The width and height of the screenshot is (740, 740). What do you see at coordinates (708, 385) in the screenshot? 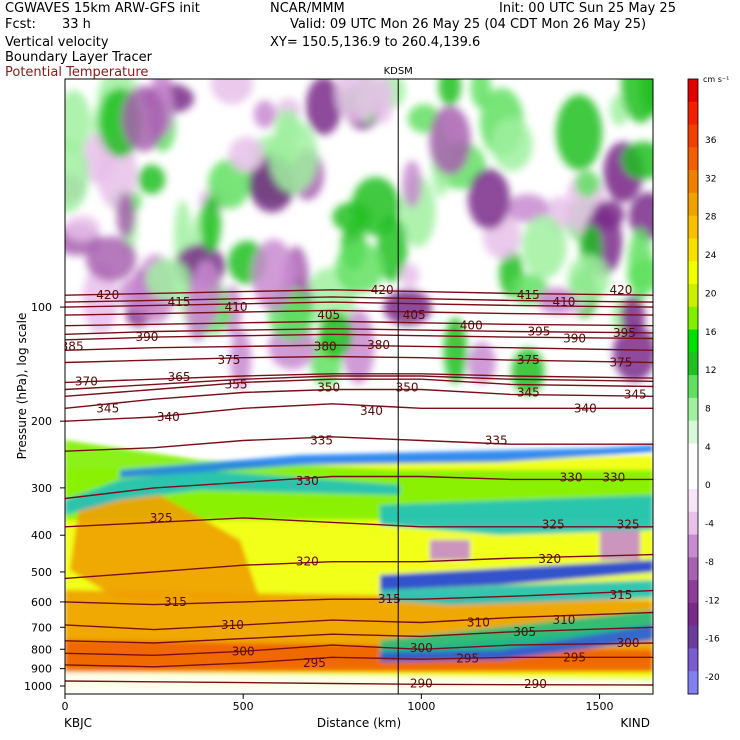
I see `colorbar: cm s⁻¹ -20 -16 -12 -8 -4 0 4 8 12 16 20 24 28 32 36` at bounding box center [708, 385].